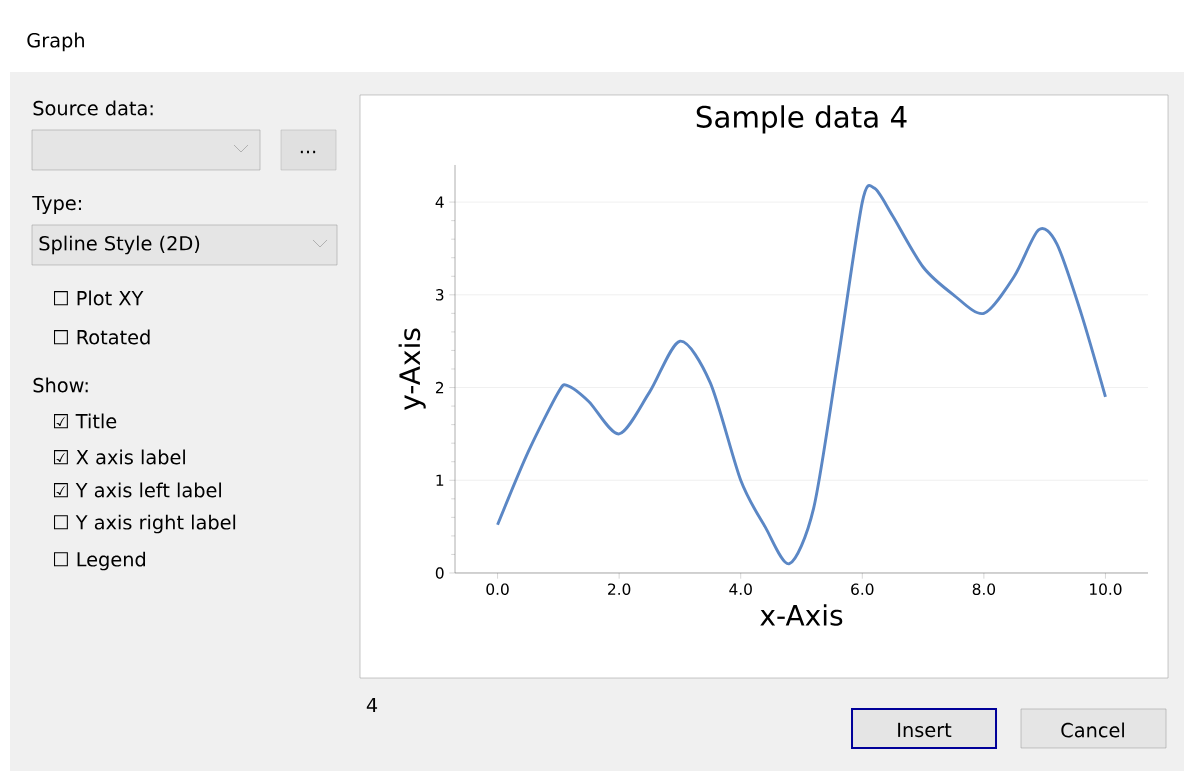 The image size is (1184, 771). Describe the element at coordinates (85, 421) in the screenshot. I see `text: ☑ Title` at that location.